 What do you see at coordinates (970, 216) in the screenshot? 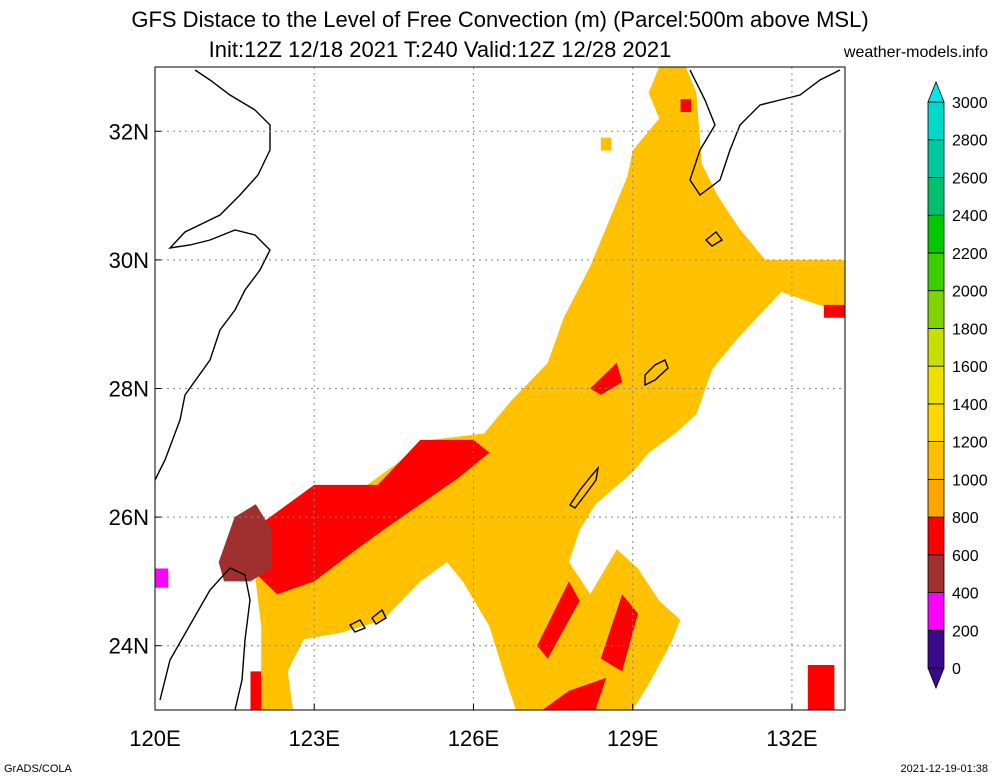
I see `colorbar-label: 2400` at bounding box center [970, 216].